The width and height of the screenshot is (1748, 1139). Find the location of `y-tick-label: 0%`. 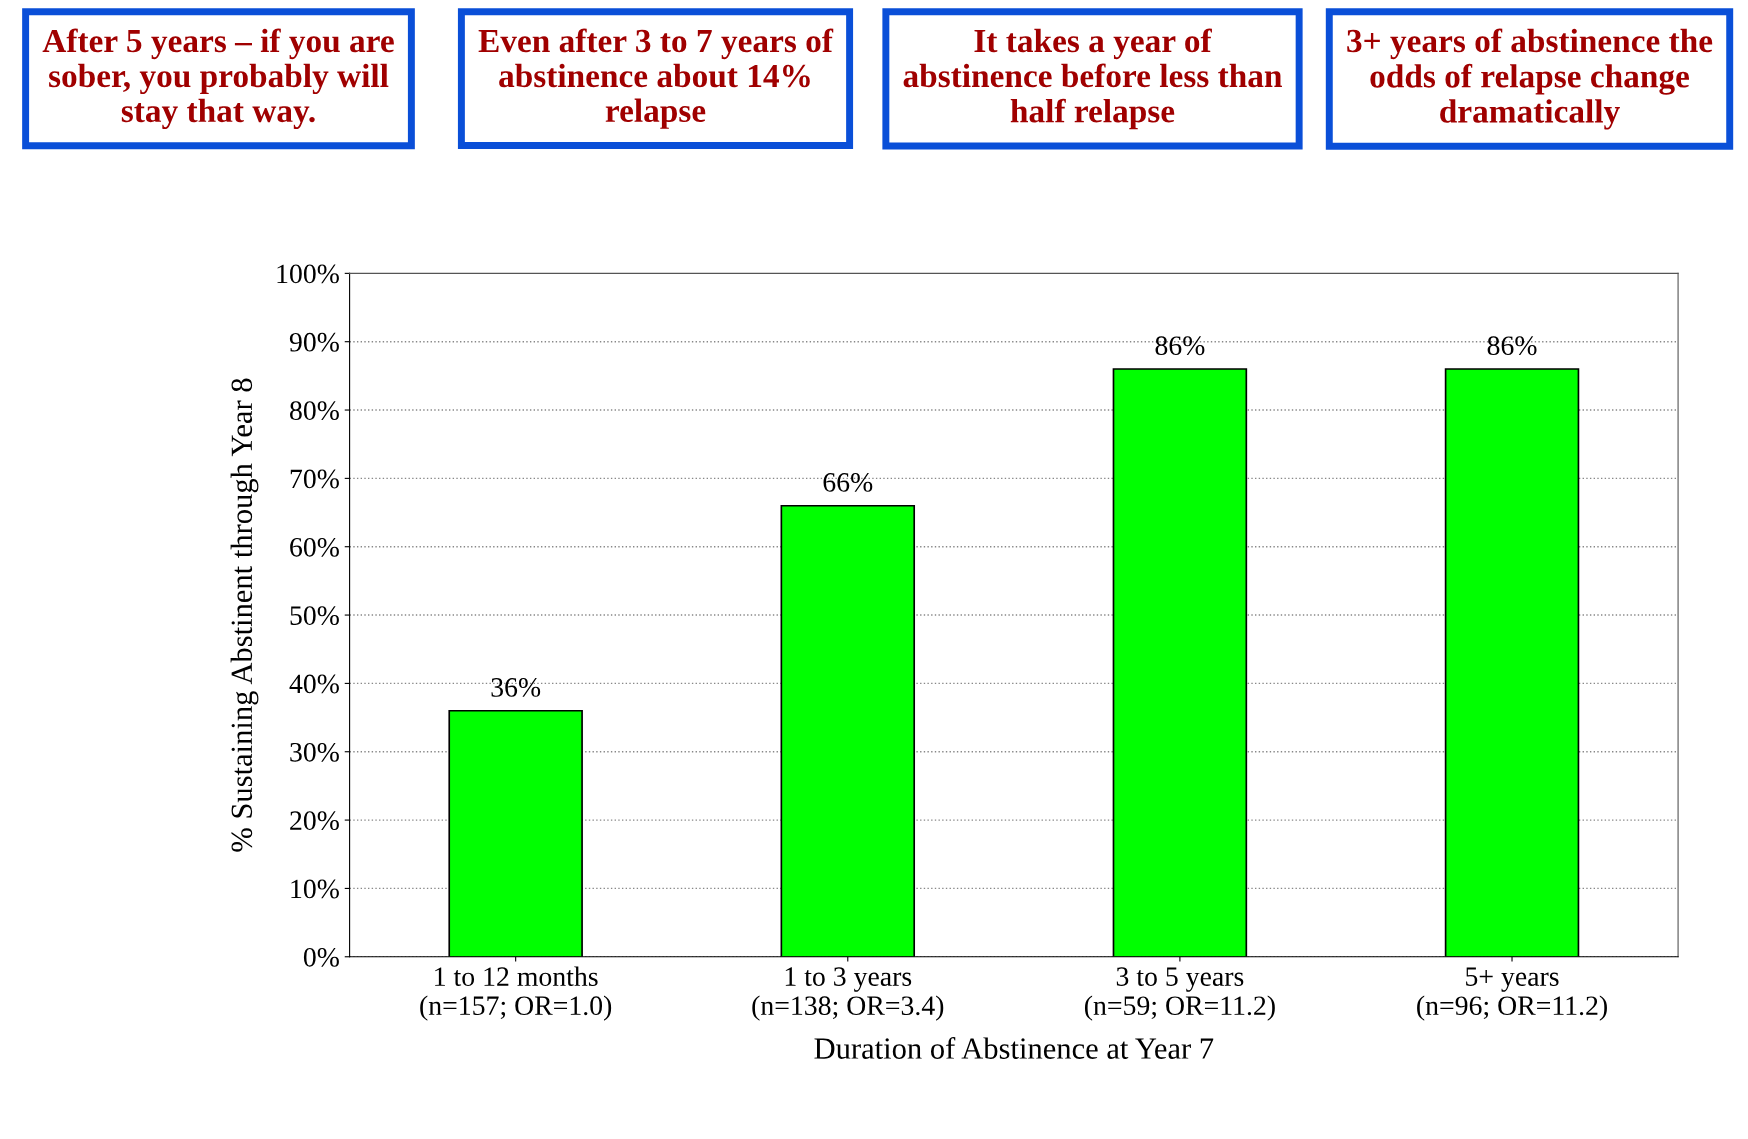

y-tick-label: 0% is located at coordinates (321, 957).